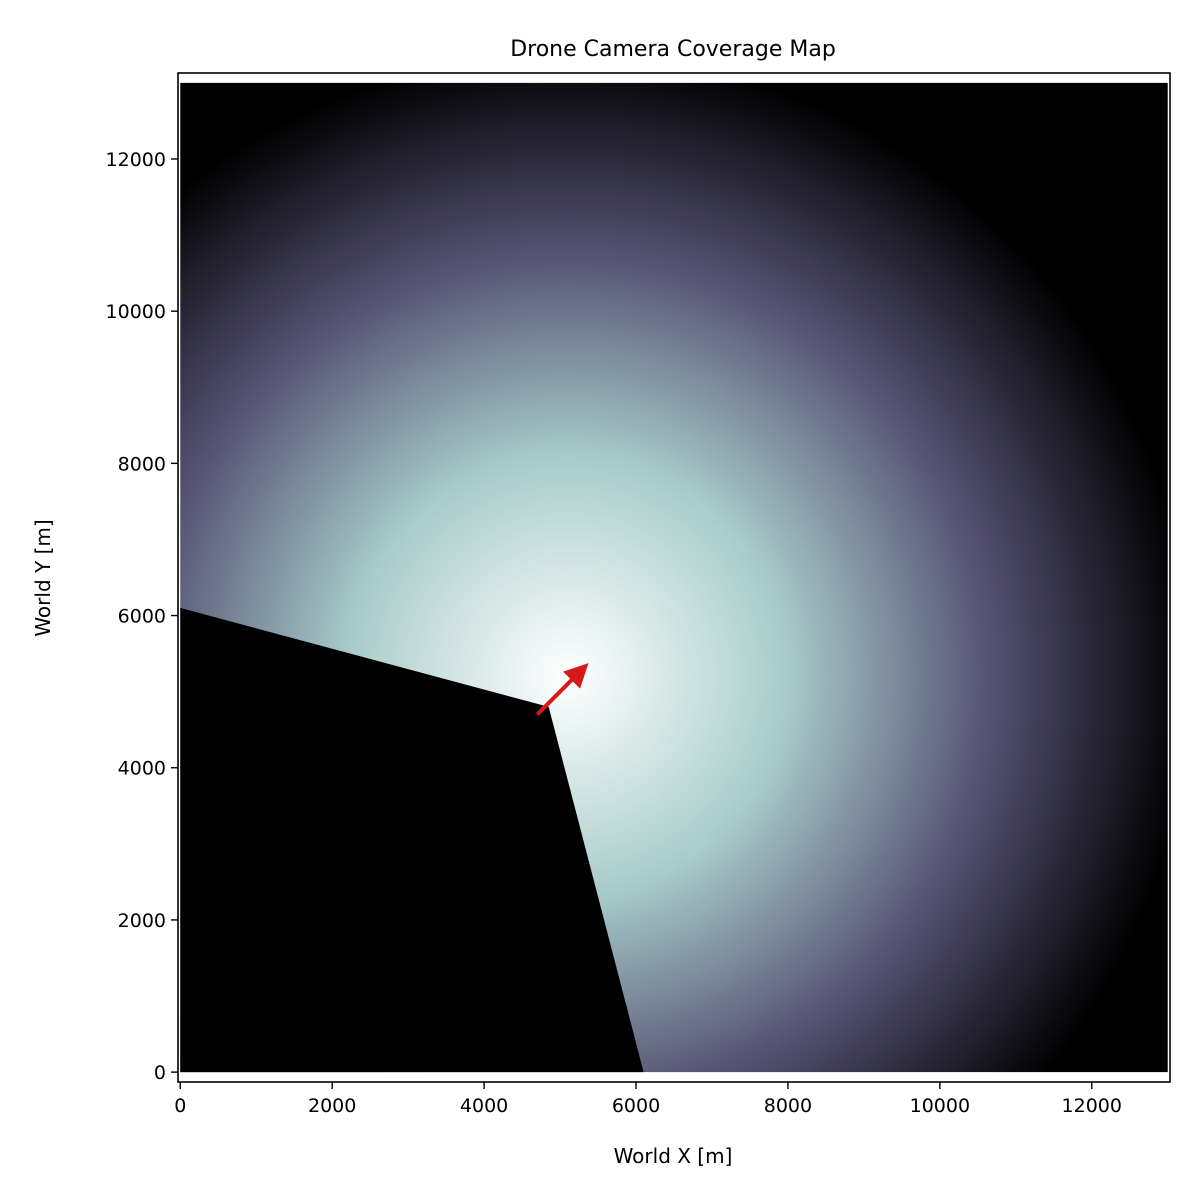  What do you see at coordinates (484, 1106) in the screenshot?
I see `x-tick-label: 4000` at bounding box center [484, 1106].